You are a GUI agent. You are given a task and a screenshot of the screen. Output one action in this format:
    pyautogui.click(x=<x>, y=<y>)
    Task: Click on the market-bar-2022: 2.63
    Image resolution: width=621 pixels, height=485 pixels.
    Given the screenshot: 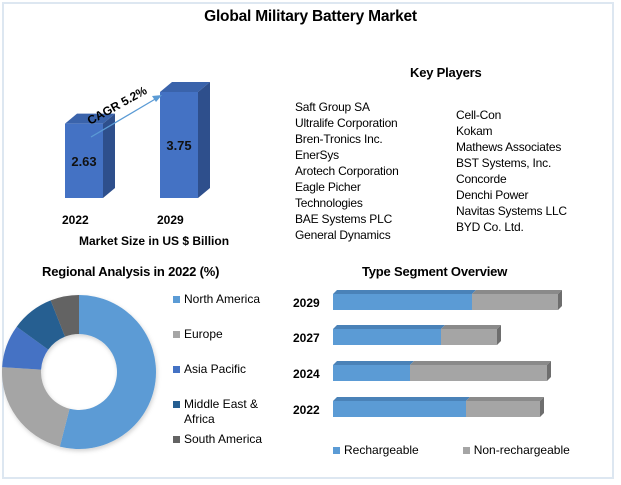 What is the action you would take?
    pyautogui.click(x=90, y=155)
    